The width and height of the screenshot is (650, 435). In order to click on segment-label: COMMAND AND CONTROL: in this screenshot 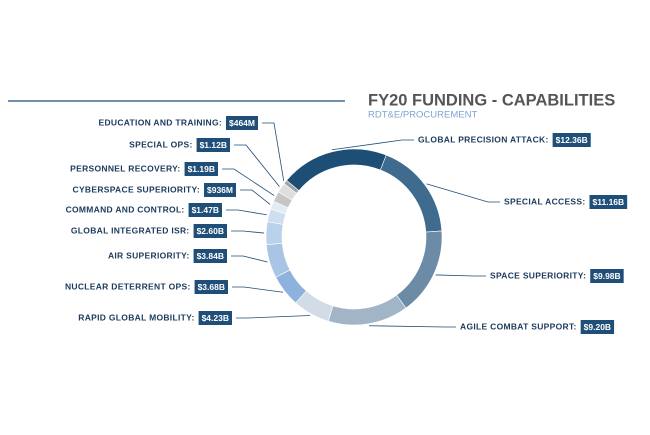, I will do `click(125, 209)`.